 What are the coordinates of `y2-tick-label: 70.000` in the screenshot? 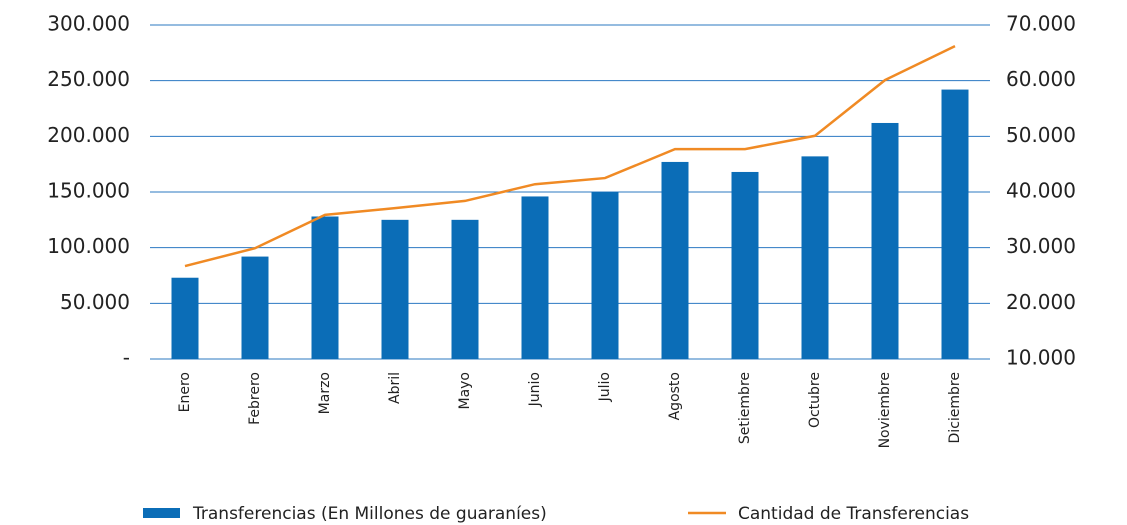 It's located at (1041, 24).